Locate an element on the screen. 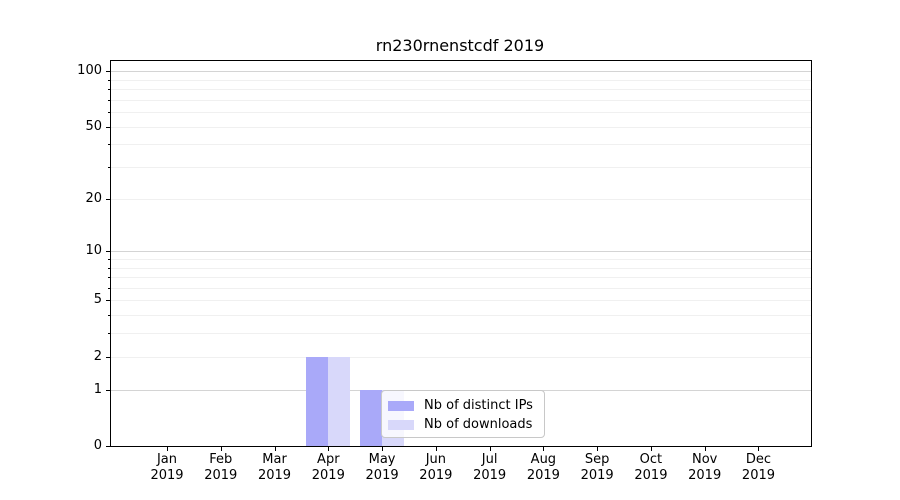  legend-entry: Nb of downloads is located at coordinates (462, 424).